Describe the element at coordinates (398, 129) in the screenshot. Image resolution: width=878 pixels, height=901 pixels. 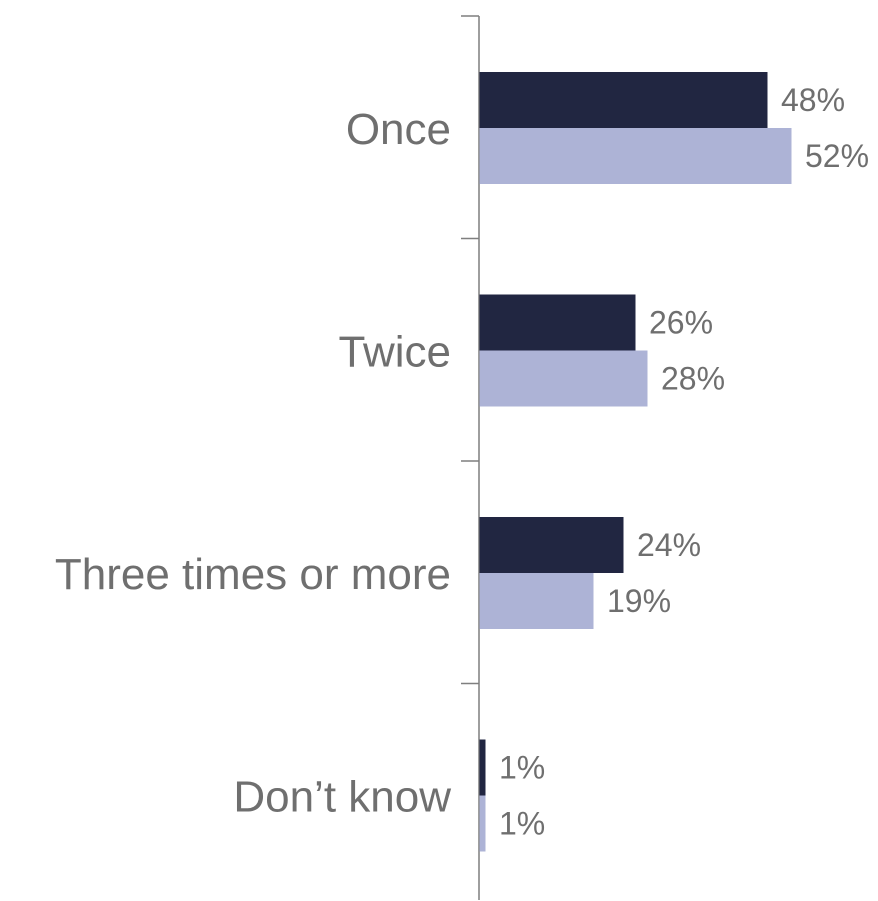
I see `category-label: Once` at that location.